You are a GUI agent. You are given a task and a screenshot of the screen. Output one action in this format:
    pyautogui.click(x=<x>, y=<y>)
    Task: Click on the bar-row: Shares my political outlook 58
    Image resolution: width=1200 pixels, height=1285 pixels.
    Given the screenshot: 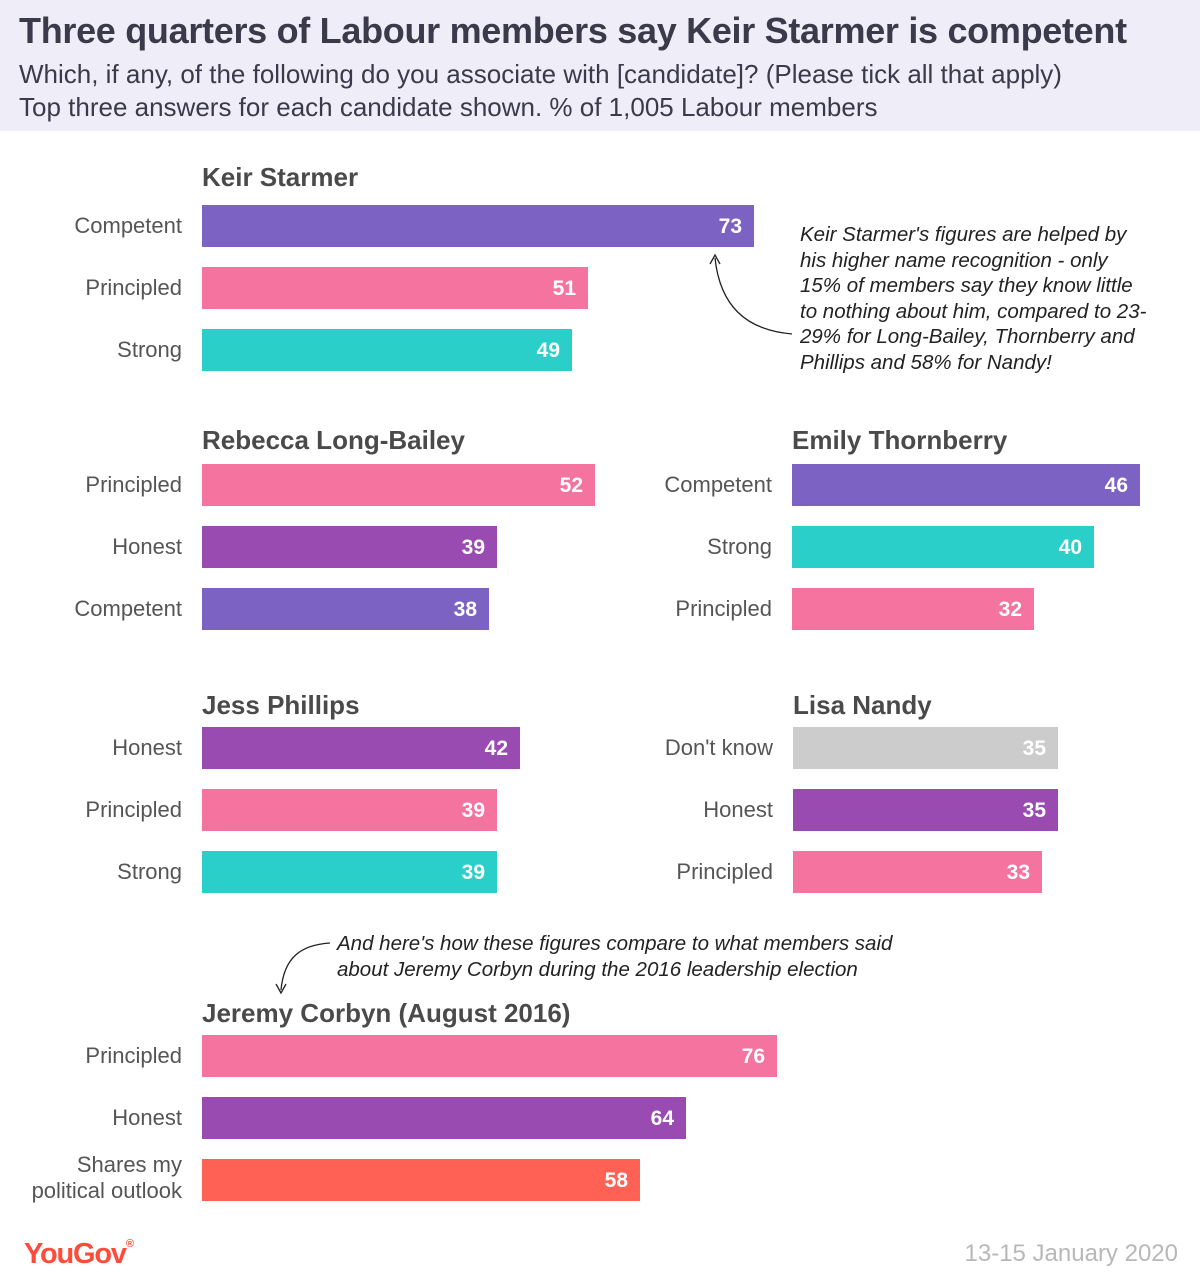 What is the action you would take?
    pyautogui.click(x=401, y=1177)
    